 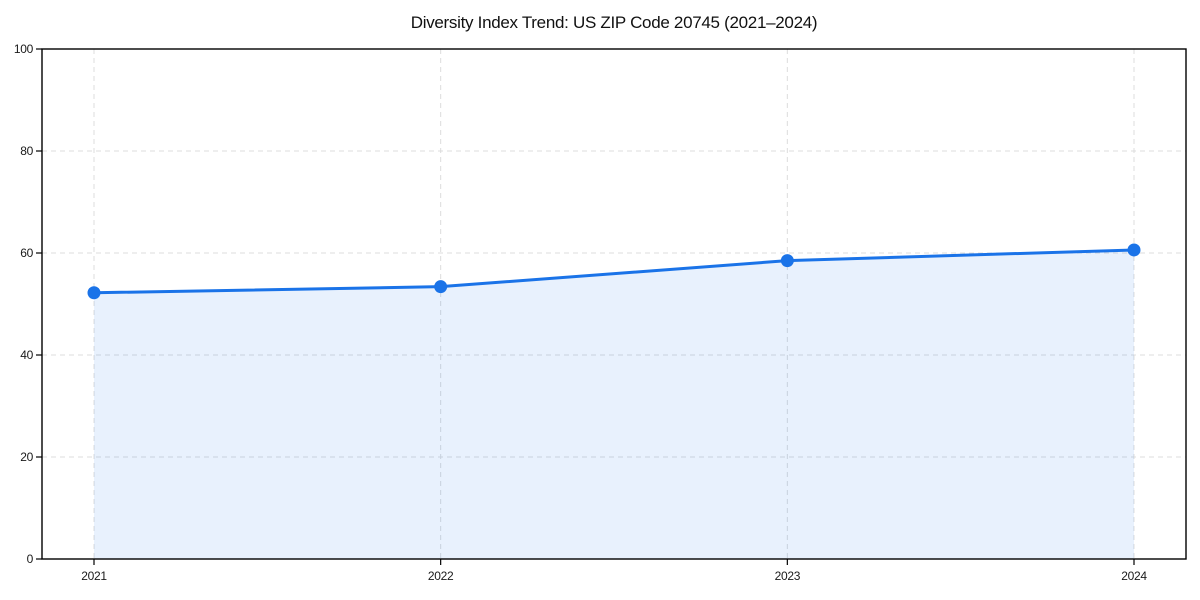 I want to click on y-tick-label: 0, so click(x=30, y=559).